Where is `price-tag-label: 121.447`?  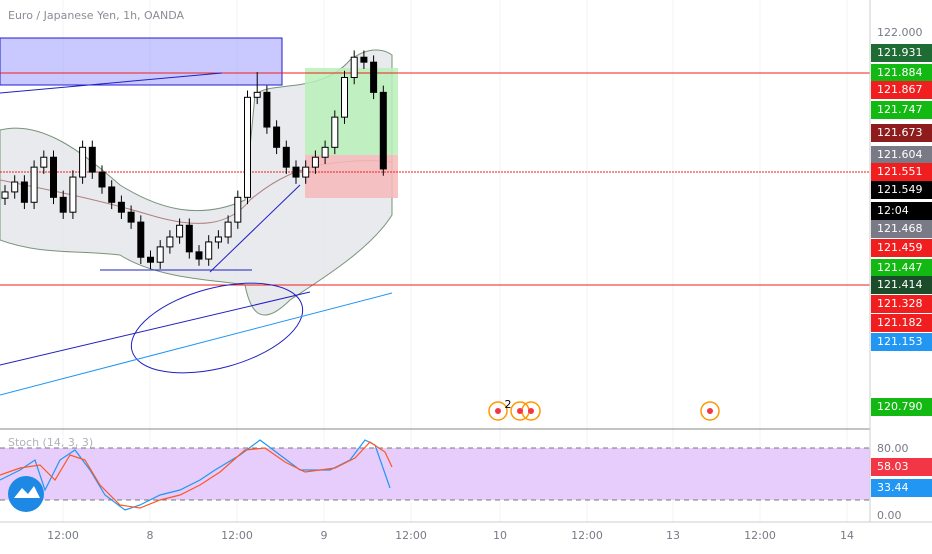
price-tag-label: 121.447 is located at coordinates (900, 267).